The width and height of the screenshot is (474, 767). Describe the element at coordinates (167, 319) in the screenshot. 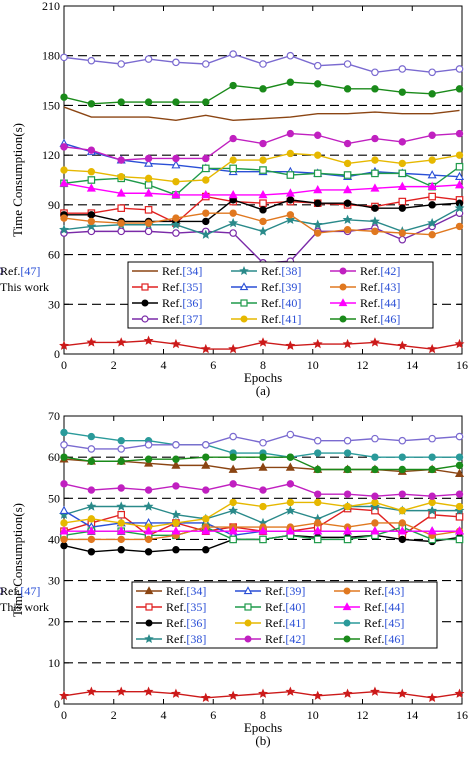

I see `legend-entry: Ref.[37]` at that location.